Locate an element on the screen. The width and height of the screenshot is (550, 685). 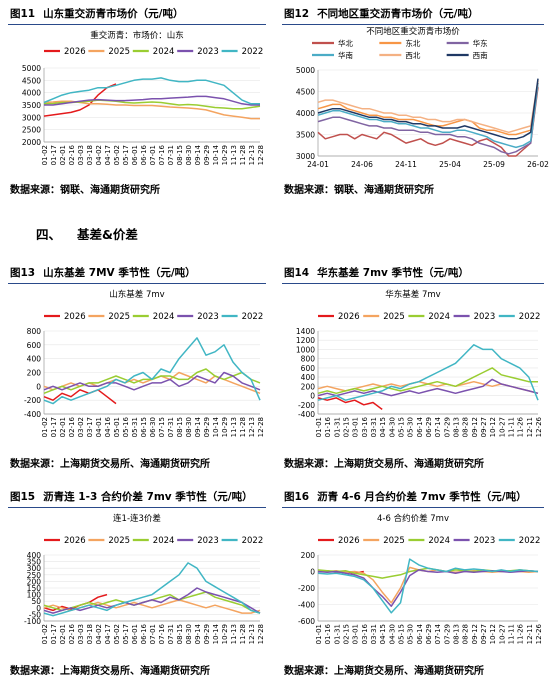
y-tick-label: 3000 is located at coordinates (305, 156).